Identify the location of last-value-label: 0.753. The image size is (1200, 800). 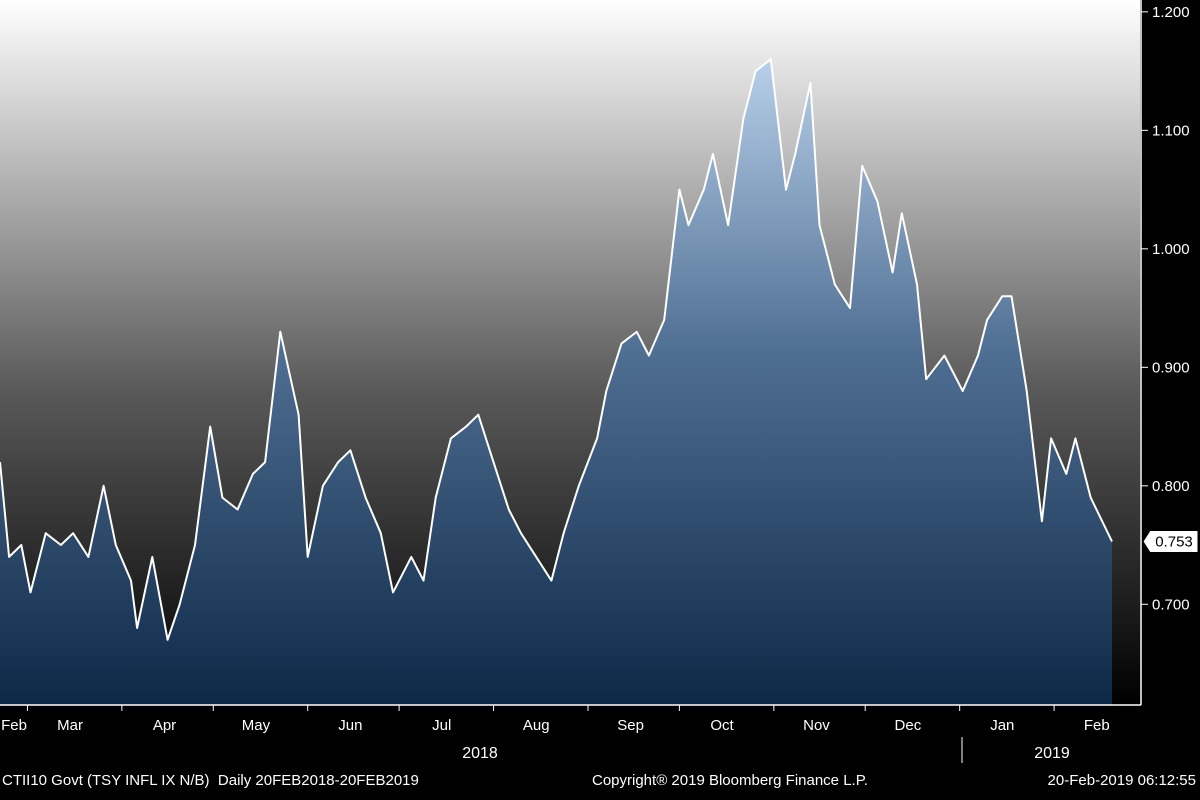
(1174, 541).